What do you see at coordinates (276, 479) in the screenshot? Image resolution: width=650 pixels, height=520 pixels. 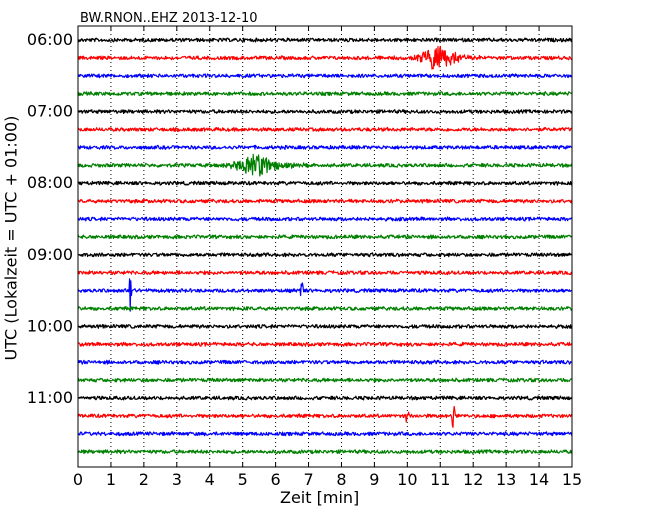 I see `x-tick-label: 6` at bounding box center [276, 479].